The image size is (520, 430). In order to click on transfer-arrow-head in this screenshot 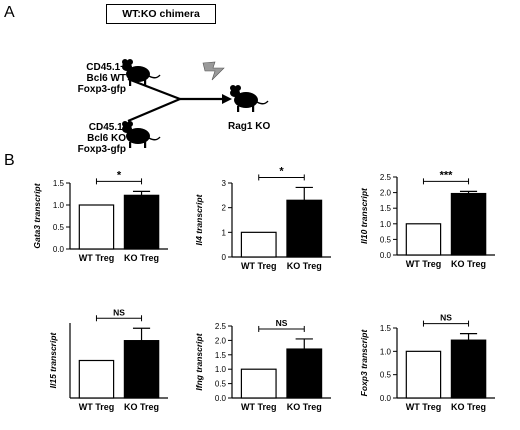, I will do `click(227, 99)`.